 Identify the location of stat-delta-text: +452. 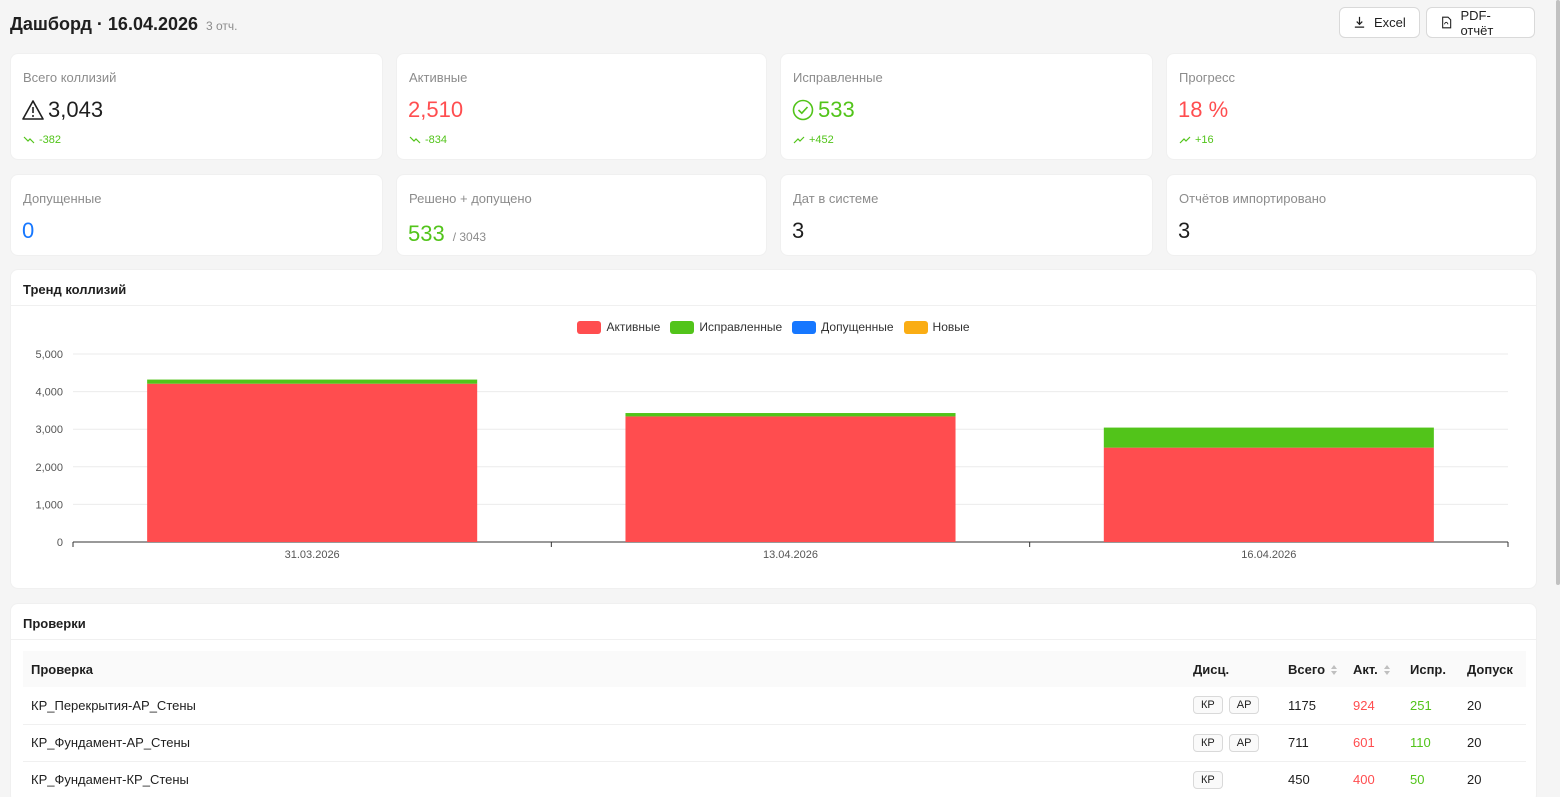
(821, 140).